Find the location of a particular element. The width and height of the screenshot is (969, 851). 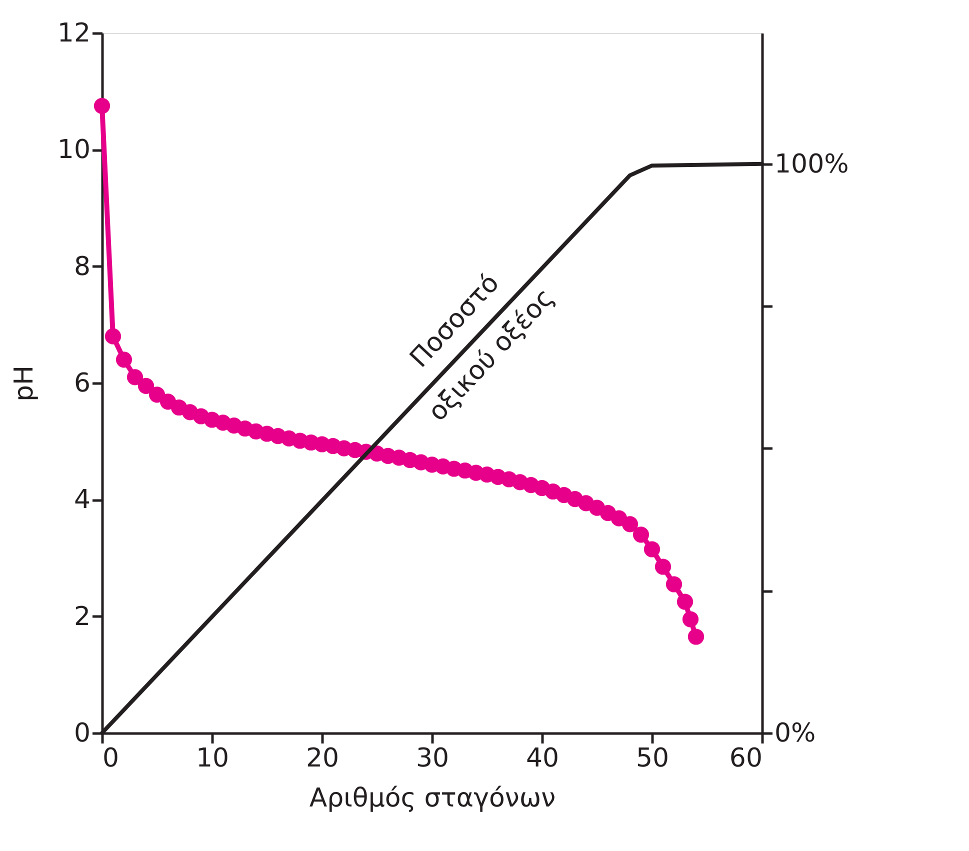

x-tick-label: 30 is located at coordinates (433, 759).